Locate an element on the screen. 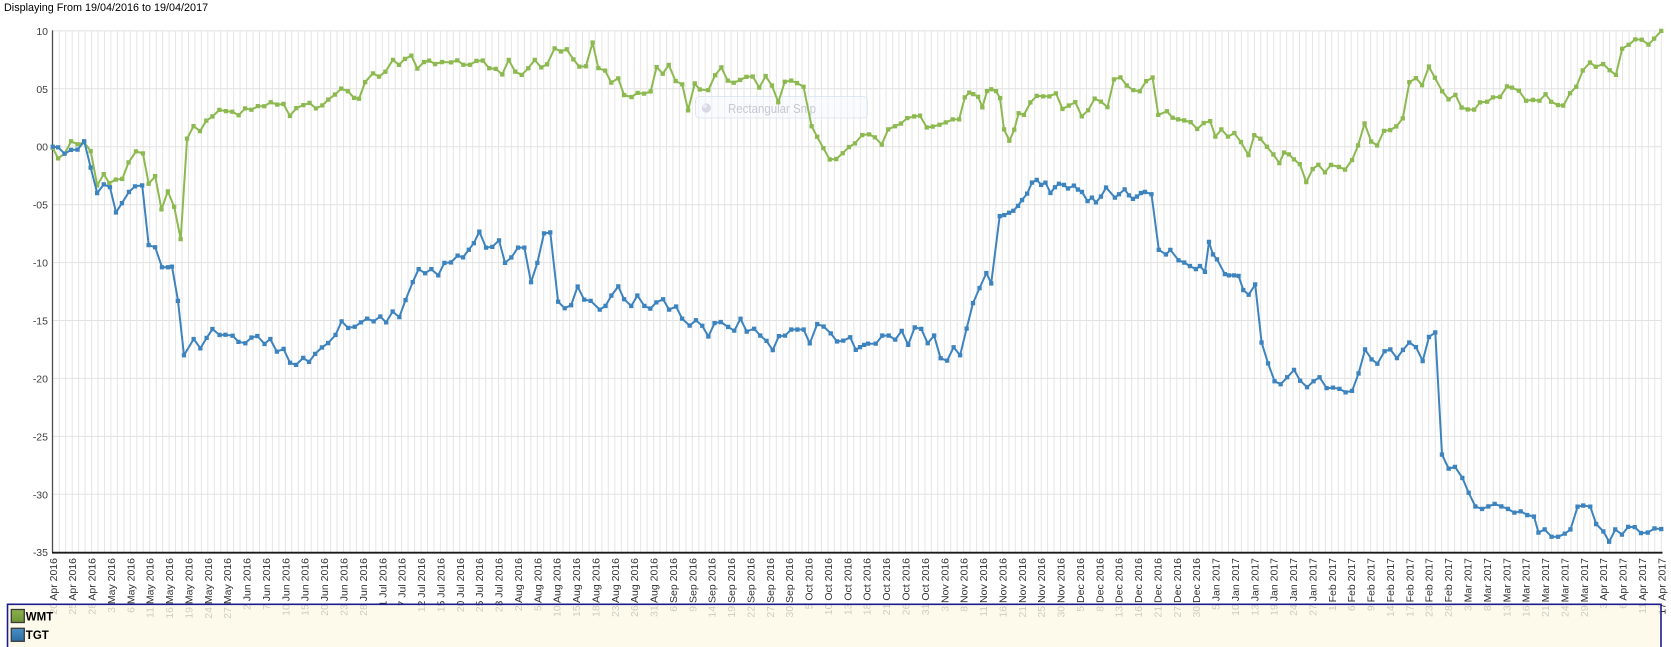 Image resolution: width=1671 pixels, height=647 pixels. svg-text: 5 Dec 2016 is located at coordinates (1081, 585).